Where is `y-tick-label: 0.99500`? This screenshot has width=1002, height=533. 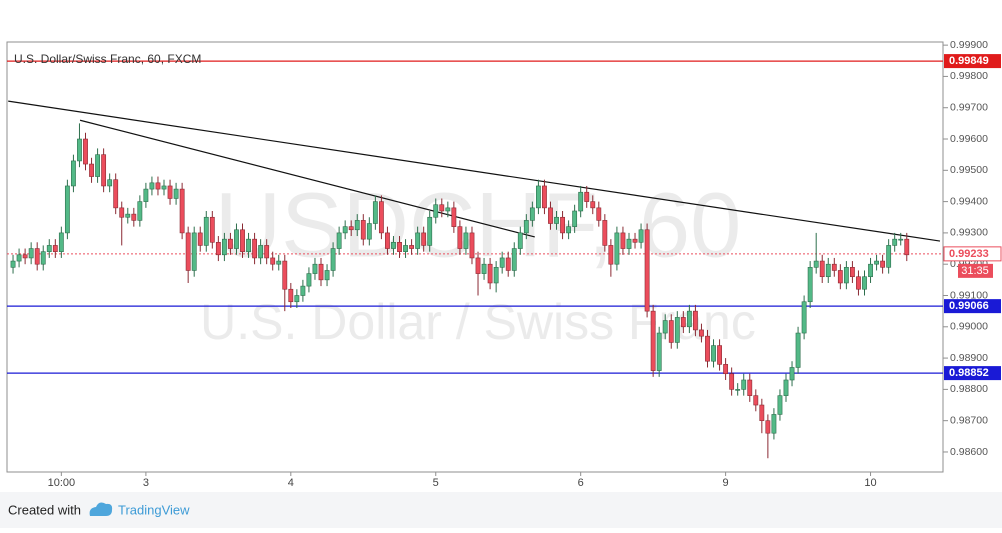
y-tick-label: 0.99500 is located at coordinates (969, 170).